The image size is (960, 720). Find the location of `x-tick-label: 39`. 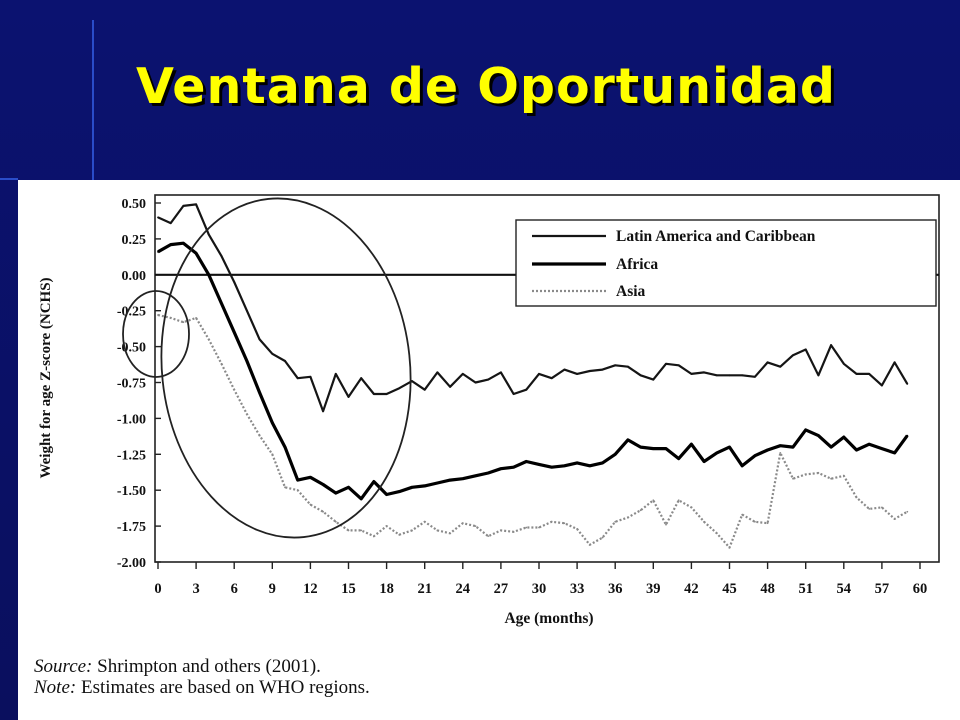

x-tick-label: 39 is located at coordinates (653, 589).